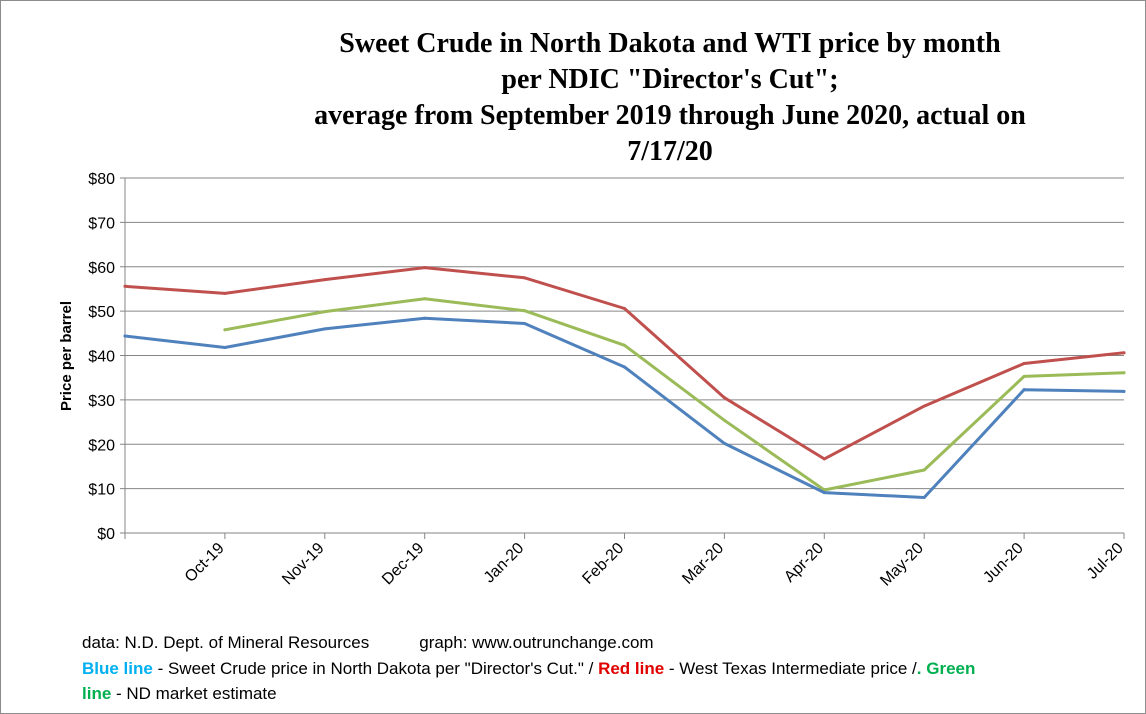 This screenshot has height=714, width=1146. What do you see at coordinates (1105, 561) in the screenshot?
I see `x-tick-label: Jul-20` at bounding box center [1105, 561].